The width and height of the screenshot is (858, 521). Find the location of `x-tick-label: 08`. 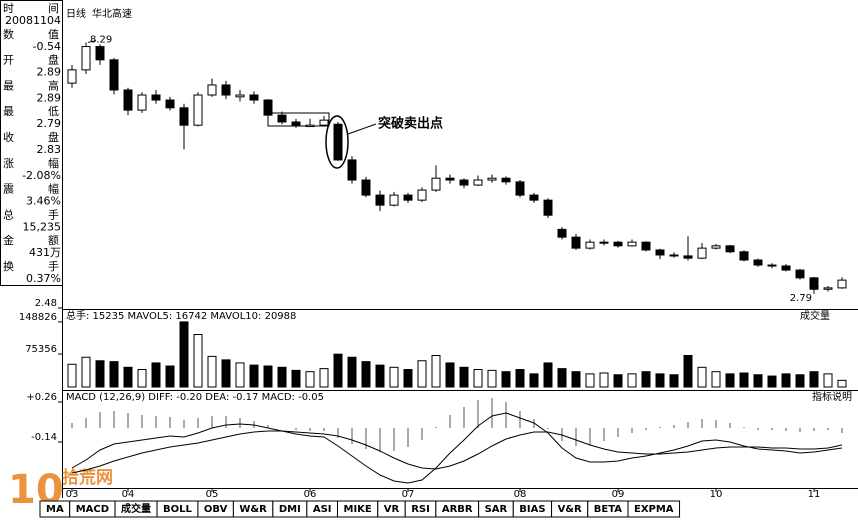

x-tick-label: 08 is located at coordinates (520, 494).